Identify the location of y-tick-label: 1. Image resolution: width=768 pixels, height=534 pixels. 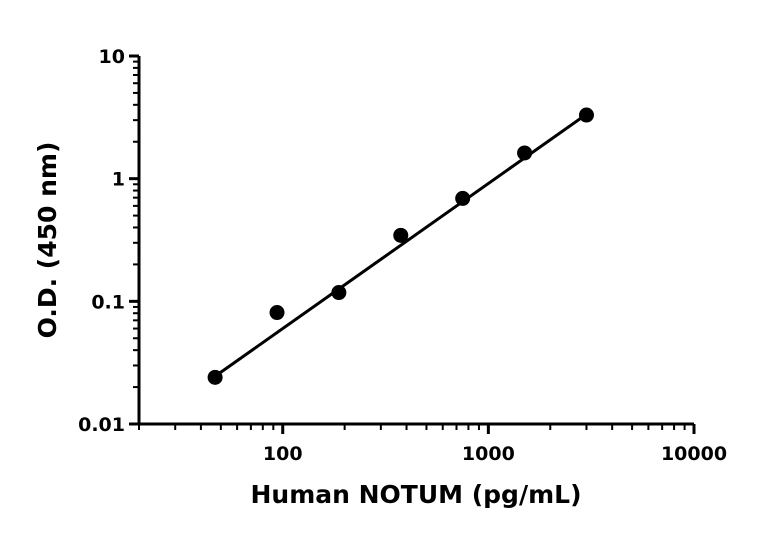
(118, 180).